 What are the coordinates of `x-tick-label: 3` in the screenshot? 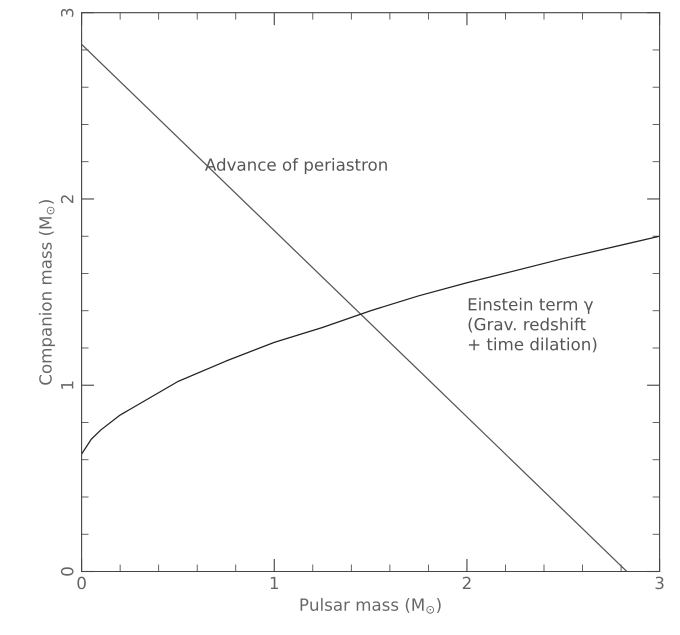 It's located at (660, 583).